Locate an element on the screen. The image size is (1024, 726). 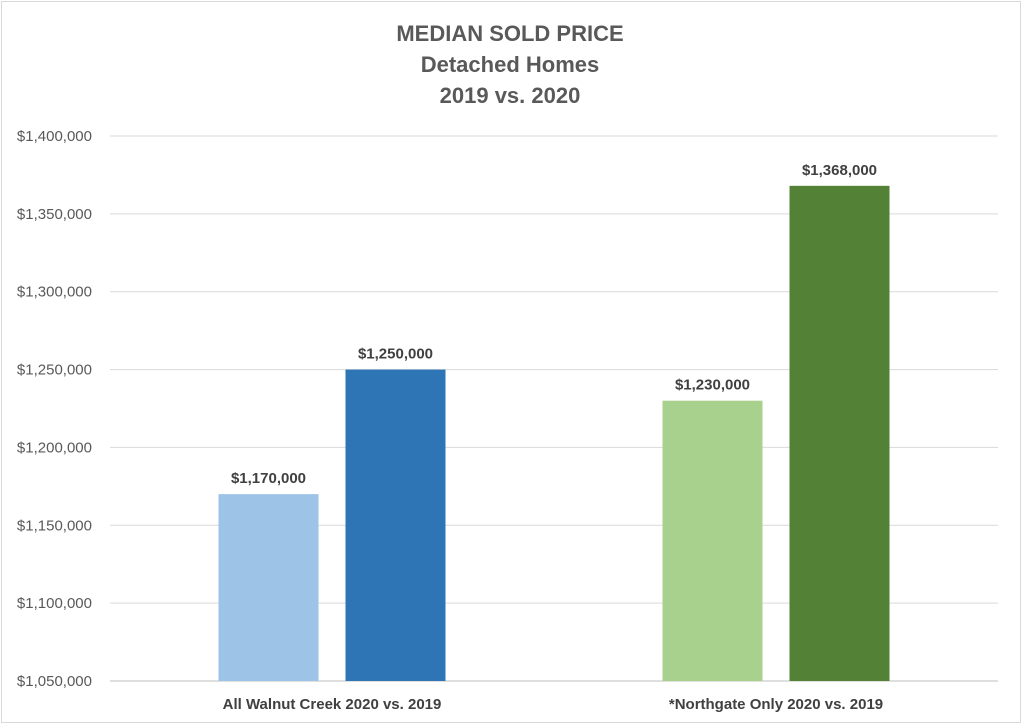
title-line-2: Detached Homes is located at coordinates (510, 64).